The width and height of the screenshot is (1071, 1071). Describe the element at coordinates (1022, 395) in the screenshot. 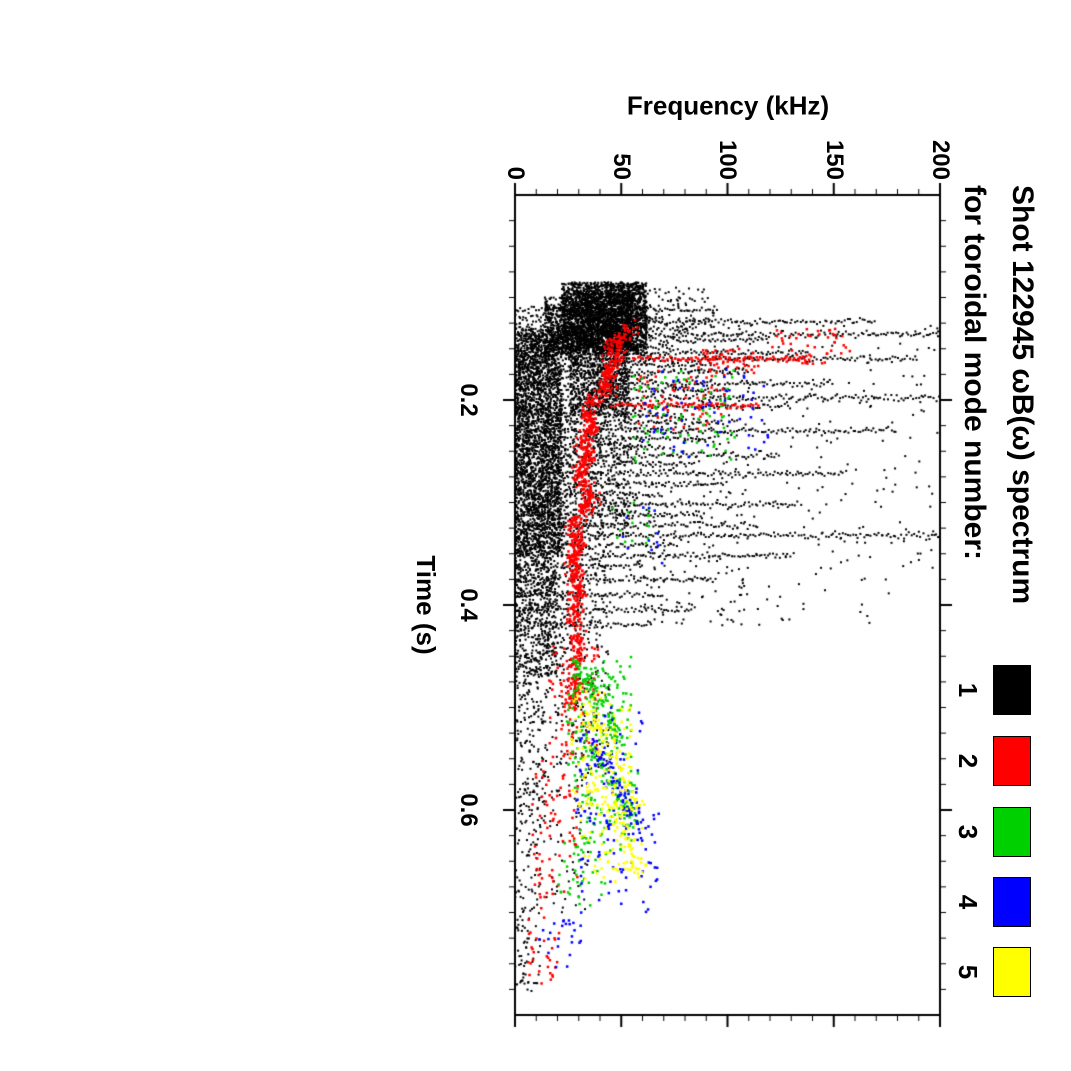

I see `chart-title: Shot 122945 ωB(ω) spectrum` at that location.